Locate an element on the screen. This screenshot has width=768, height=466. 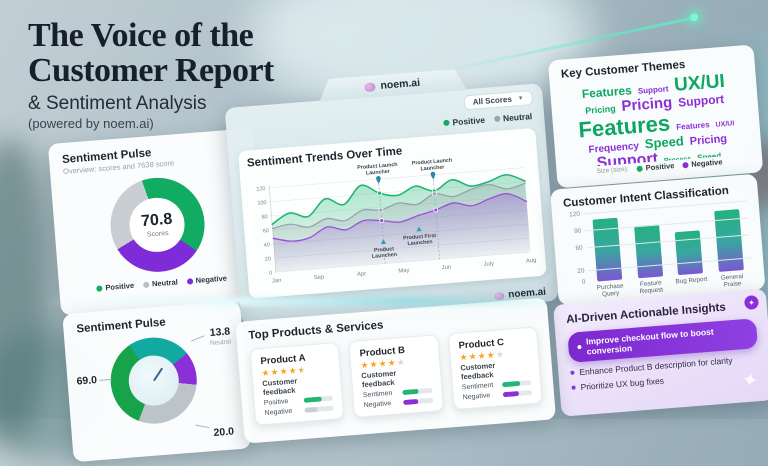
browser-tab: noem.ai is located at coordinates (392, 85).